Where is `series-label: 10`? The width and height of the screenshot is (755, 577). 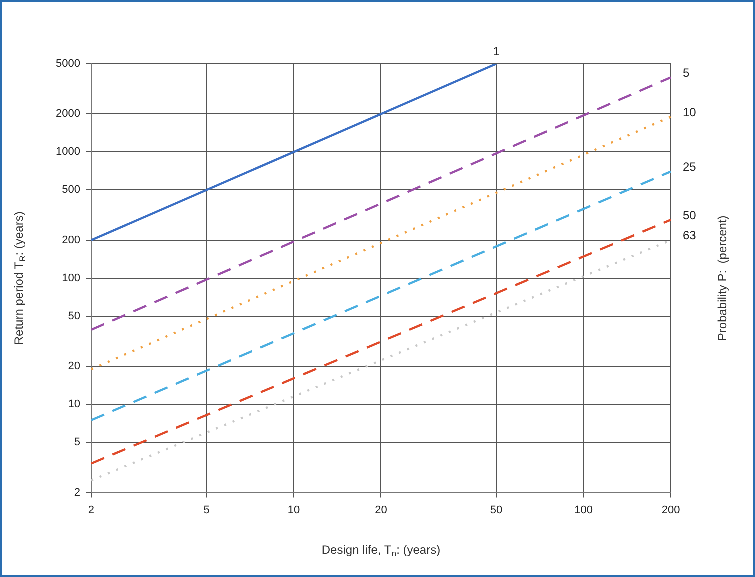 series-label: 10 is located at coordinates (690, 112).